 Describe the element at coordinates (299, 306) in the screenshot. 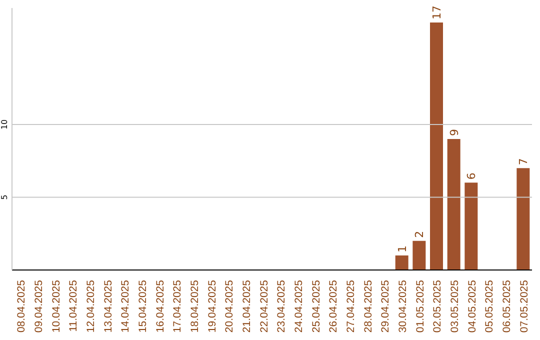

I see `x-tick-label: 24.04.2025` at that location.